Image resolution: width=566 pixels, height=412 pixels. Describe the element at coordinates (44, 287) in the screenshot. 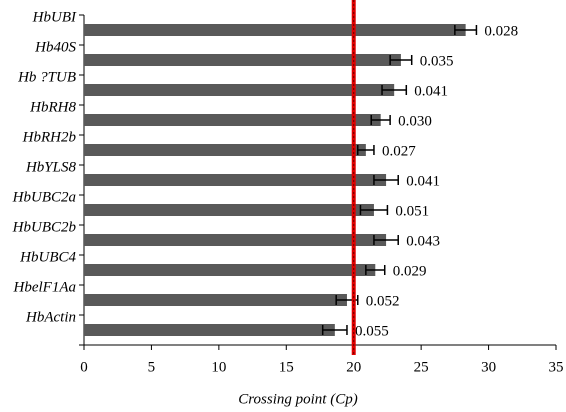

I see `category-label: HbelF1Aa` at that location.